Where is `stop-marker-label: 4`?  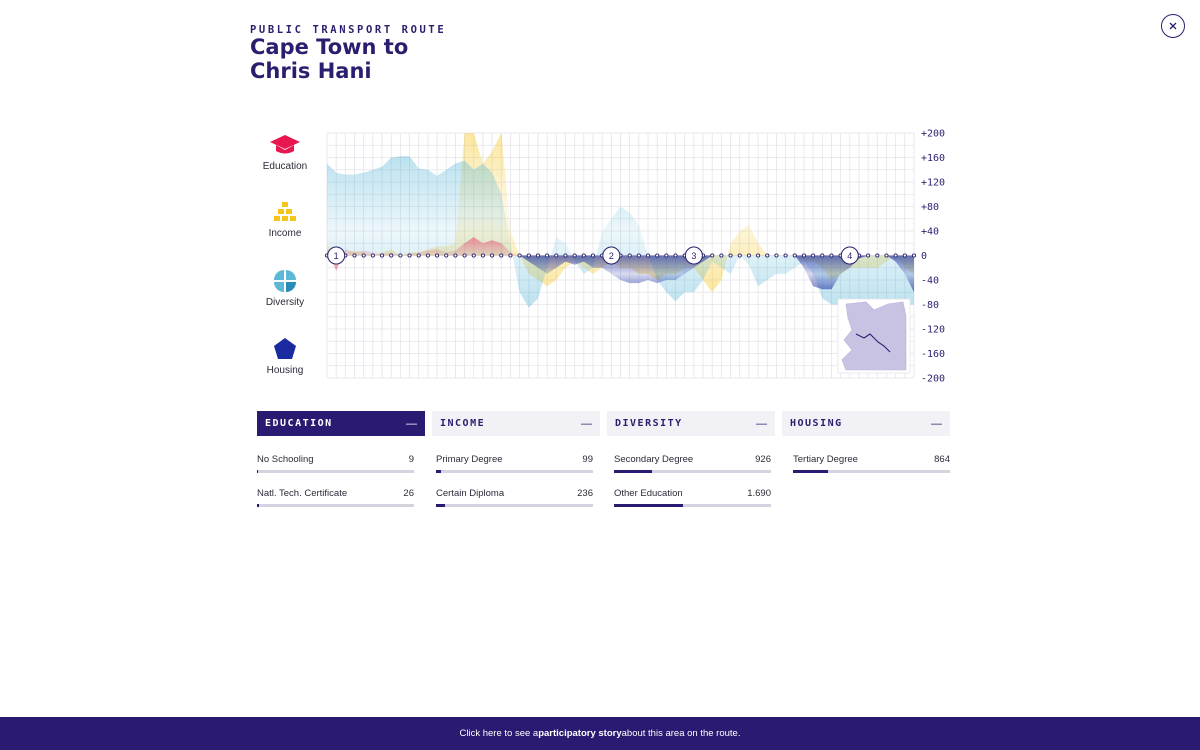
stop-marker-label: 4 is located at coordinates (849, 256).